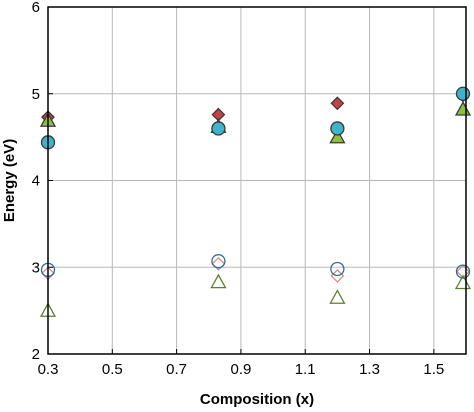 The width and height of the screenshot is (474, 412). I want to click on x-tick-label: 1.3, so click(369, 369).